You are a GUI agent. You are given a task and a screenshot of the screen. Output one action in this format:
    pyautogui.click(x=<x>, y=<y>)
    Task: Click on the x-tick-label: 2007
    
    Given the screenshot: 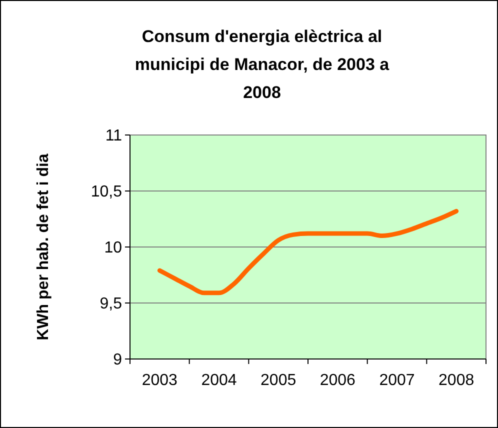 What is the action you would take?
    pyautogui.click(x=397, y=380)
    